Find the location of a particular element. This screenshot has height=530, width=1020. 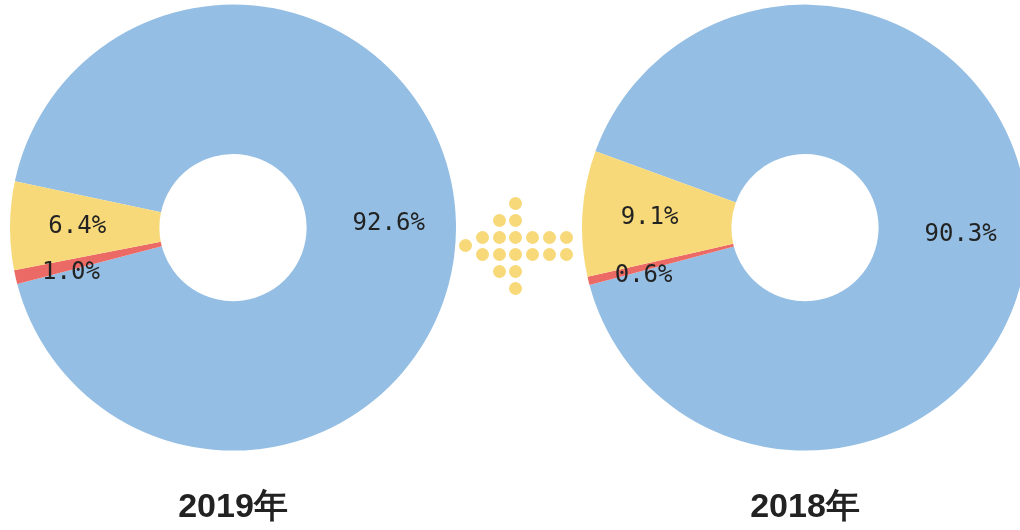

data-label: 6.4% is located at coordinates (77, 224).